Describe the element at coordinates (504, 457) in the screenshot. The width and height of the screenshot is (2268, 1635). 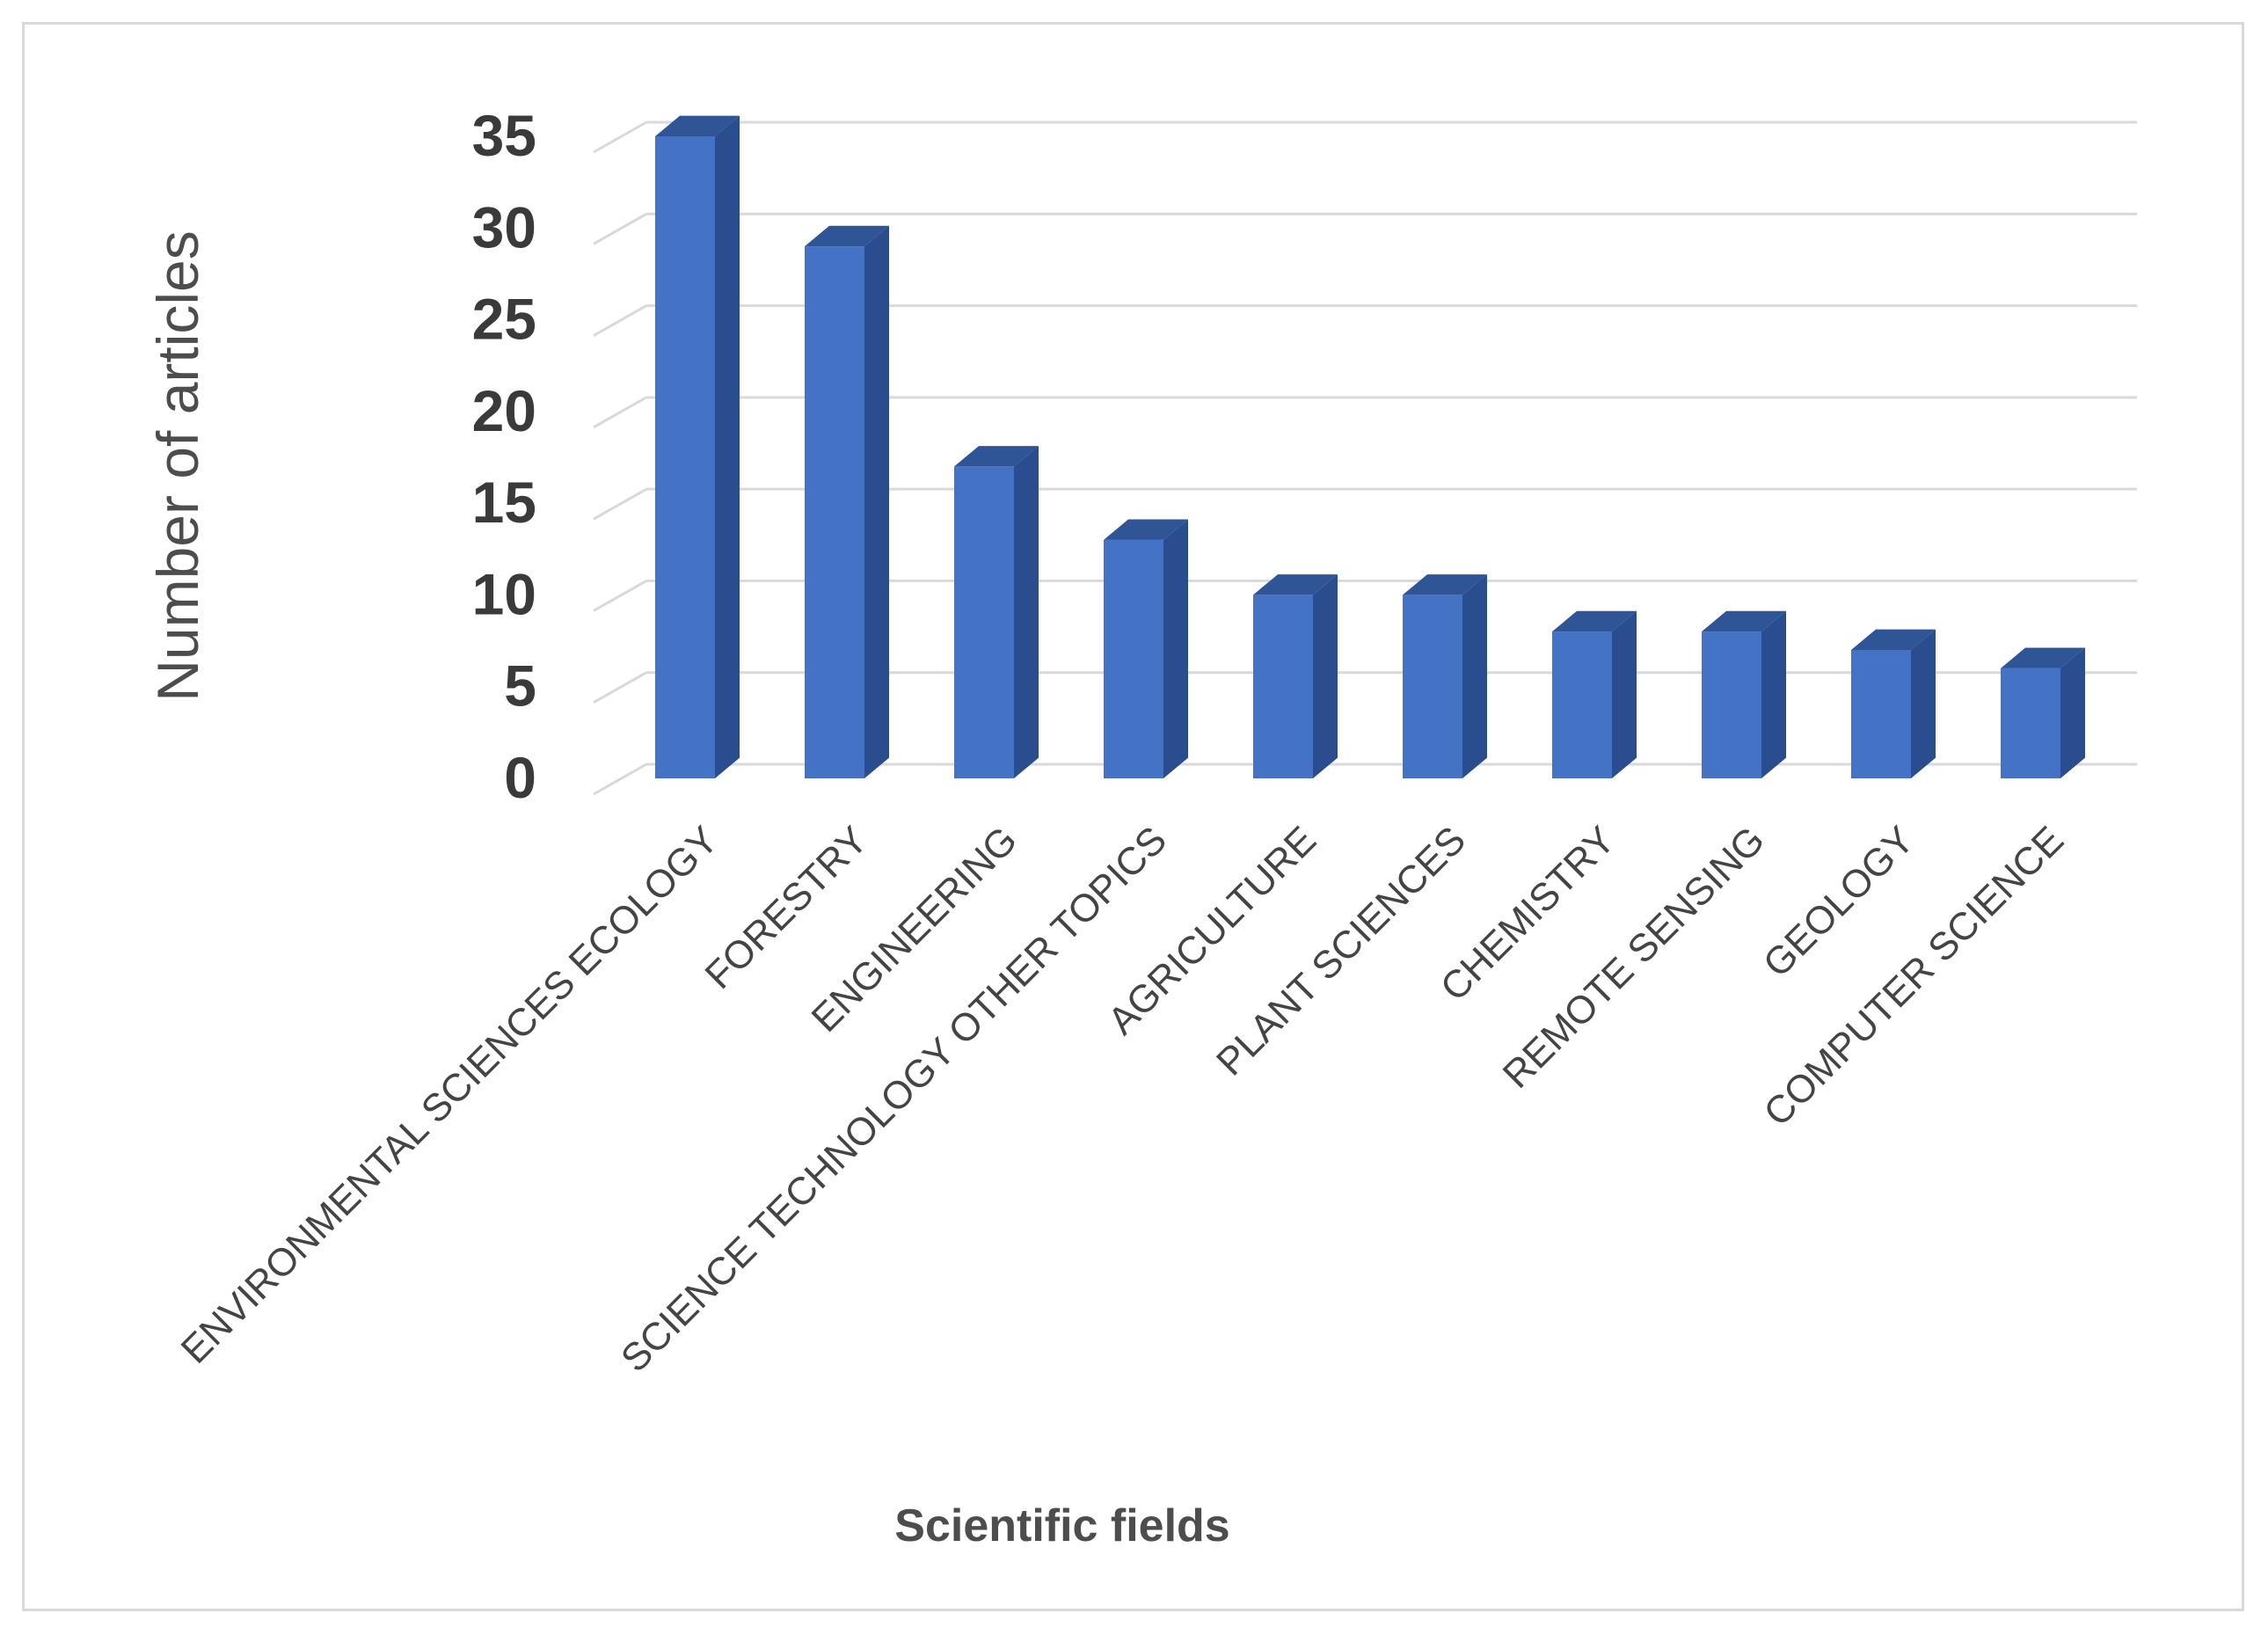
I see `y-axis-ticks: 0 5 10 15 20 25 30 35` at that location.